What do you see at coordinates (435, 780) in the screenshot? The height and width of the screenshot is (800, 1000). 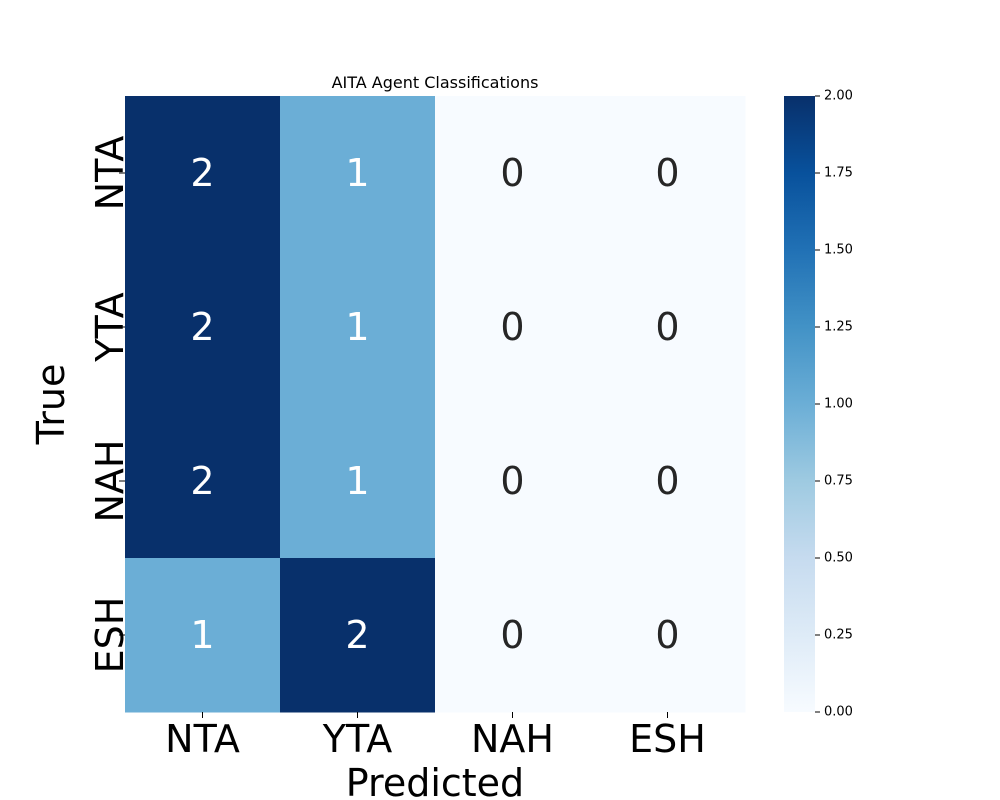 I see `x-axis-label: Predicted` at bounding box center [435, 780].